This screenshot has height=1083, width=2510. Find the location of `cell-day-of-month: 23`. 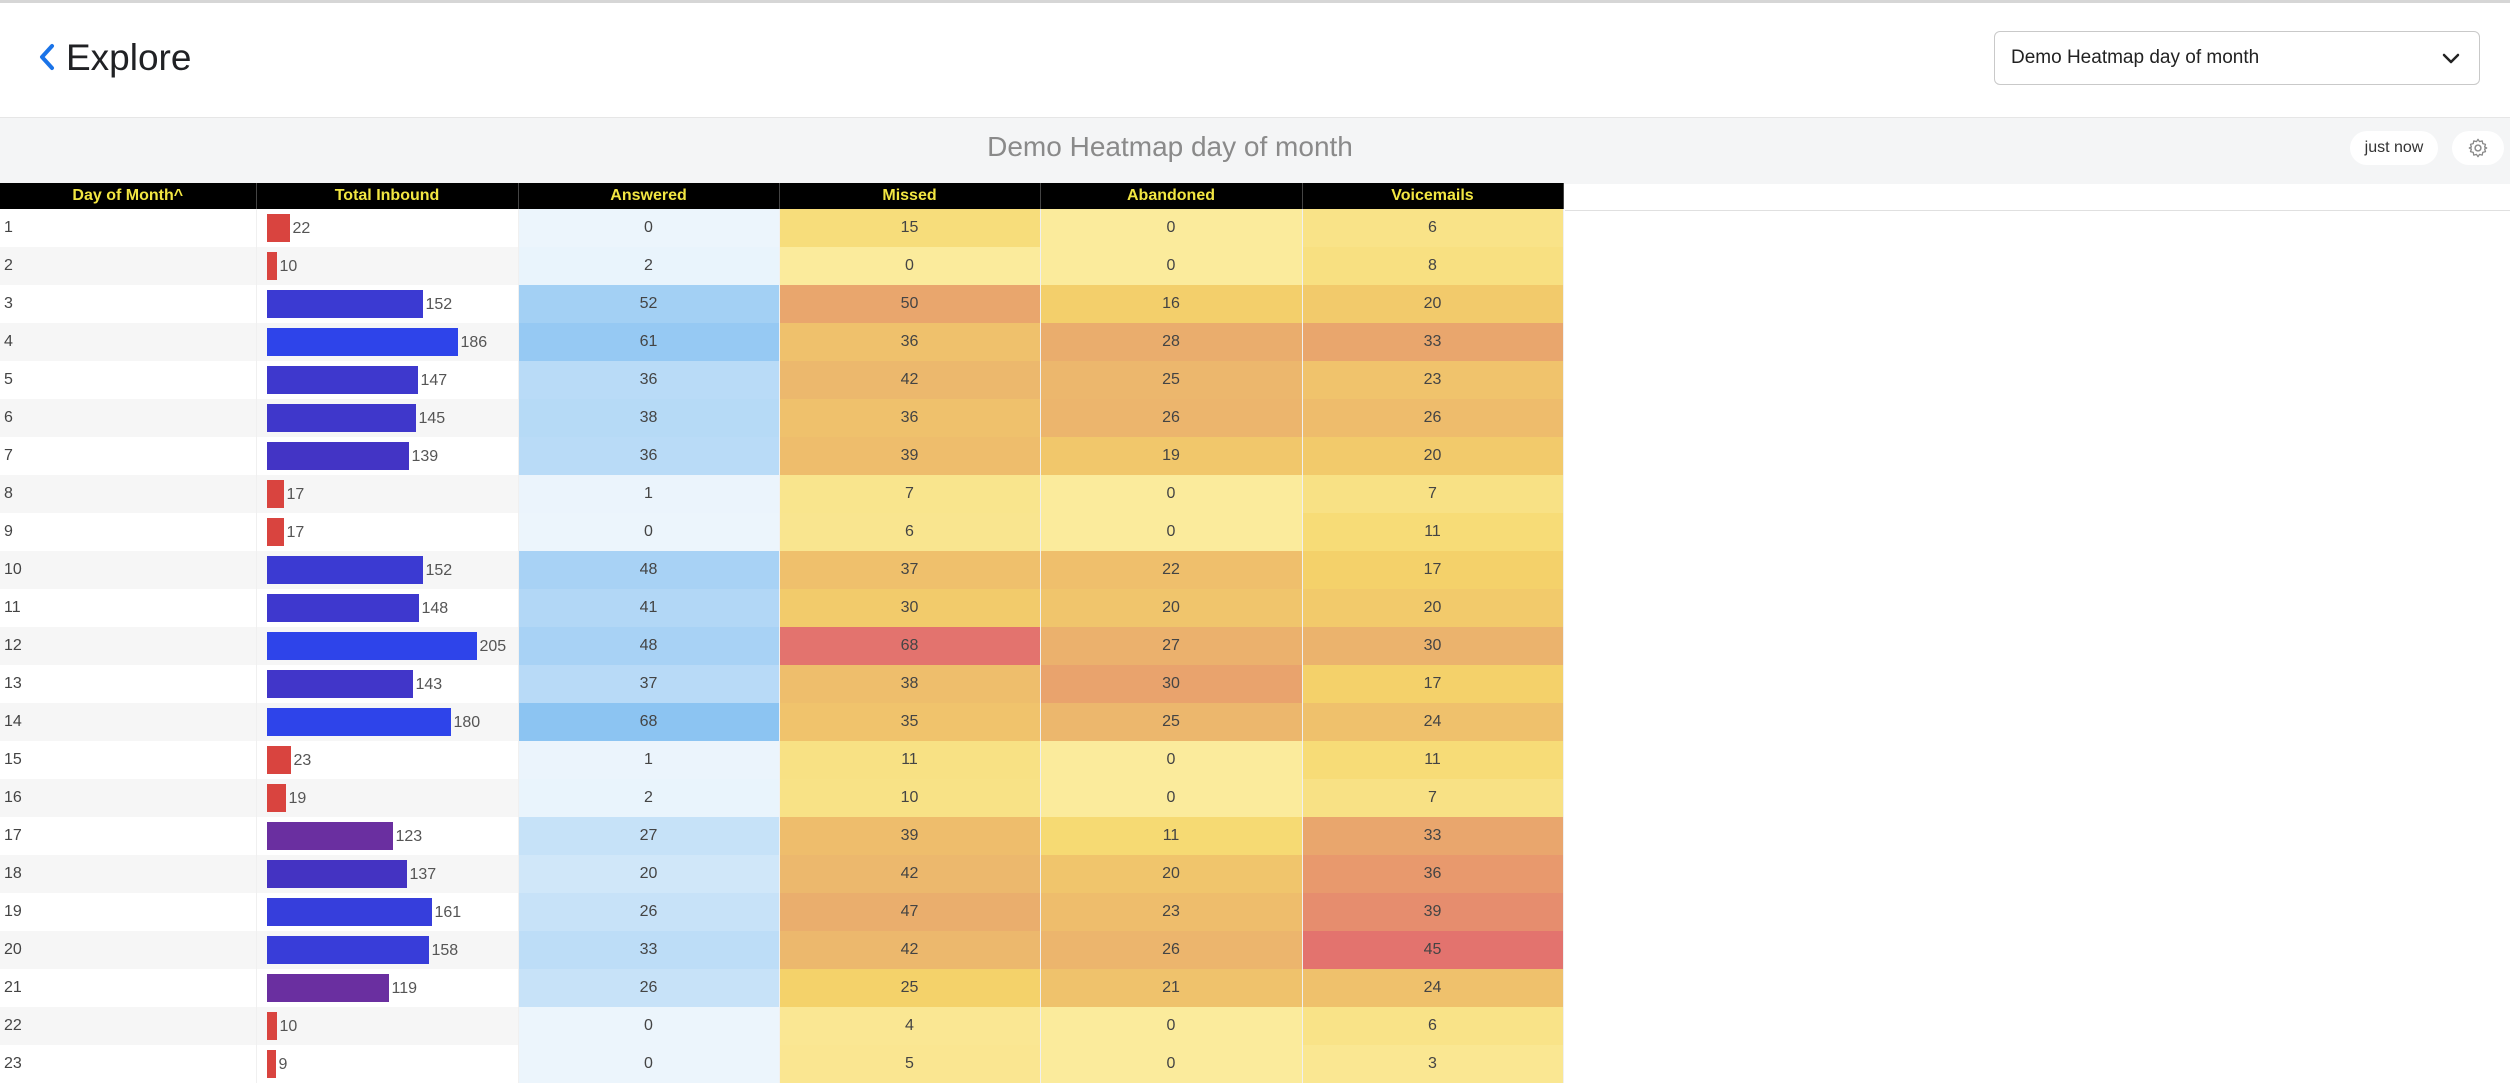

cell-day-of-month: 23 is located at coordinates (128, 1064).